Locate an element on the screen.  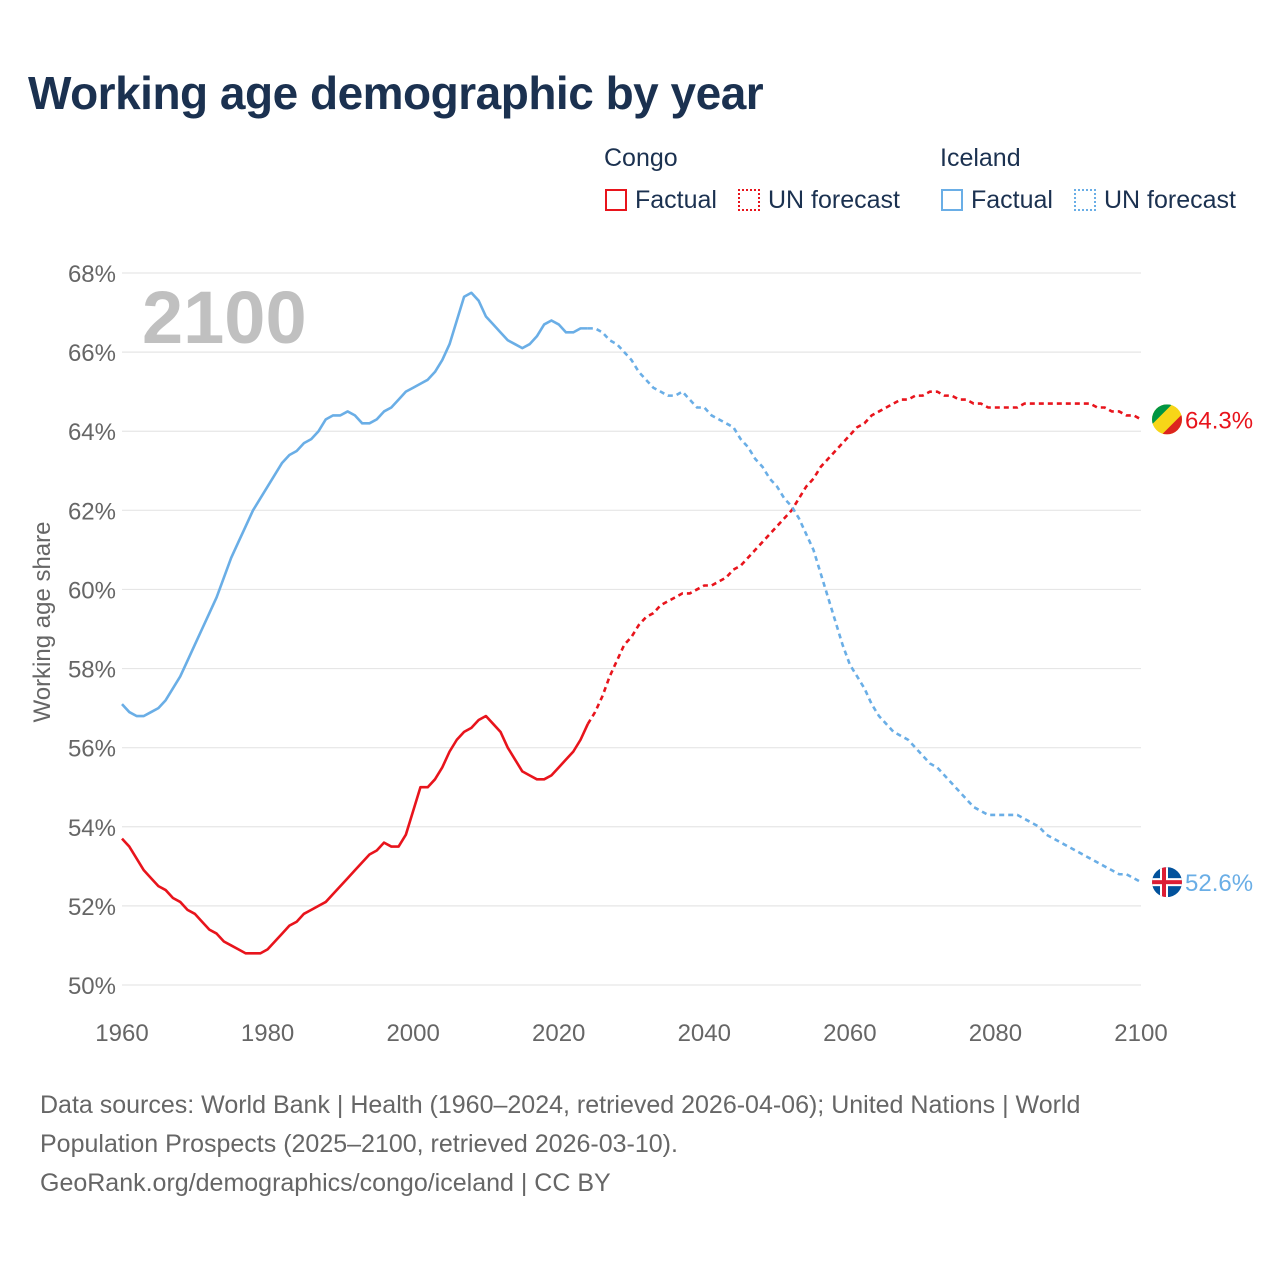
x-tick-label: 1960 is located at coordinates (121, 1033).